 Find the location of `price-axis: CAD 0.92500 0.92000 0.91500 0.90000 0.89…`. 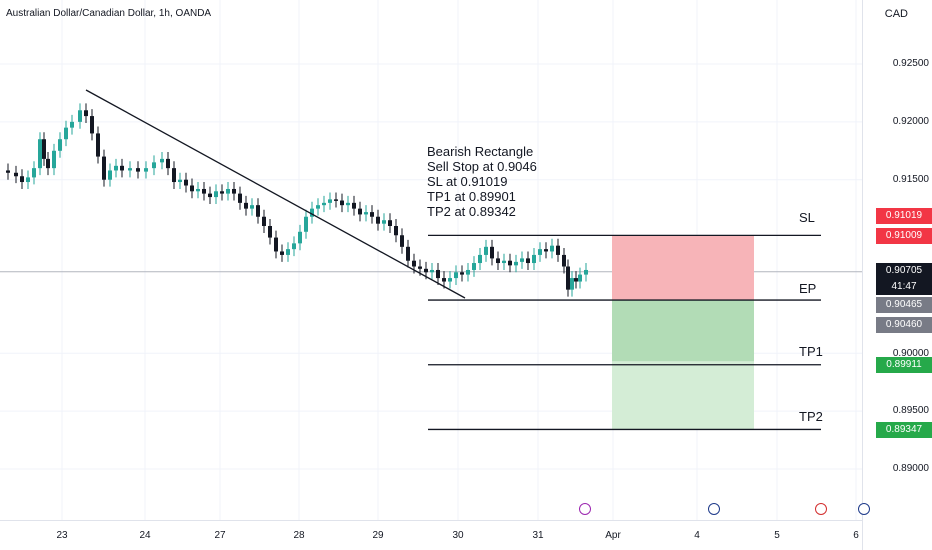

price-axis: CAD 0.92500 0.92000 0.91500 0.90000 0.89… is located at coordinates (897, 275).